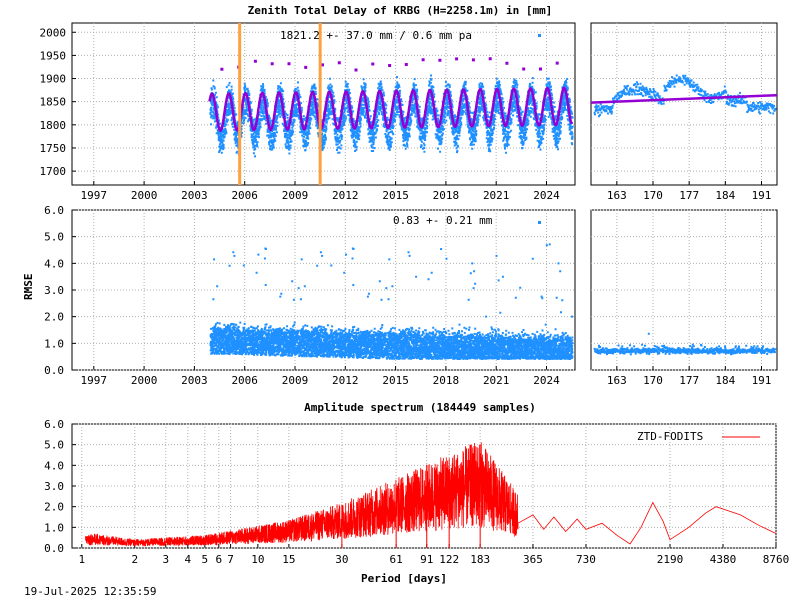 This screenshot has height=604, width=800. What do you see at coordinates (53, 171) in the screenshot?
I see `y-tick-label: 1700` at bounding box center [53, 171].